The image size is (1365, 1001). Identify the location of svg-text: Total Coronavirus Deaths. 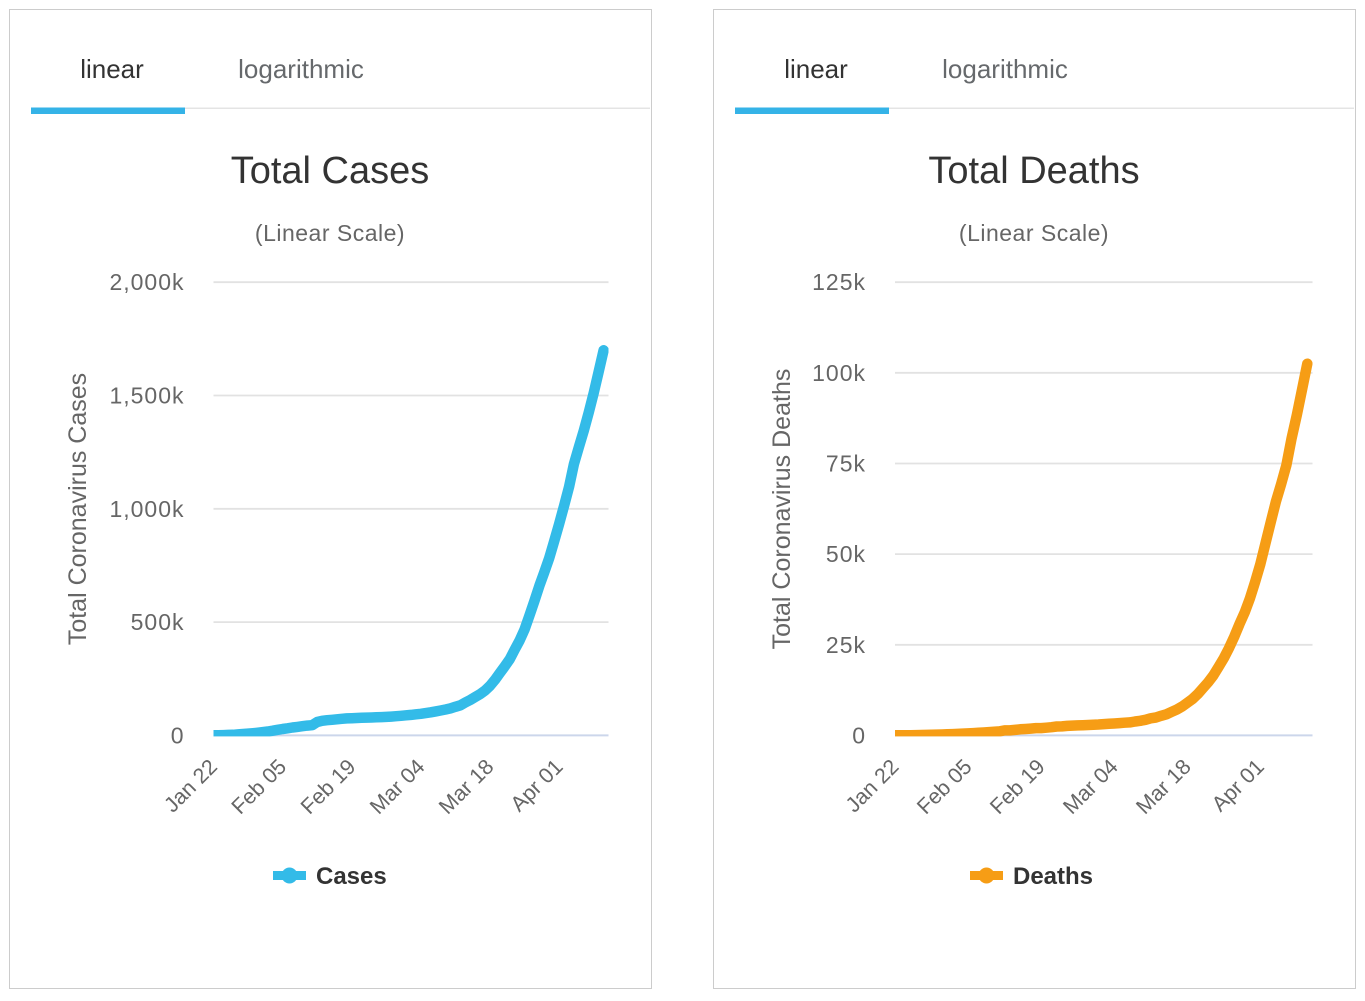
(782, 509).